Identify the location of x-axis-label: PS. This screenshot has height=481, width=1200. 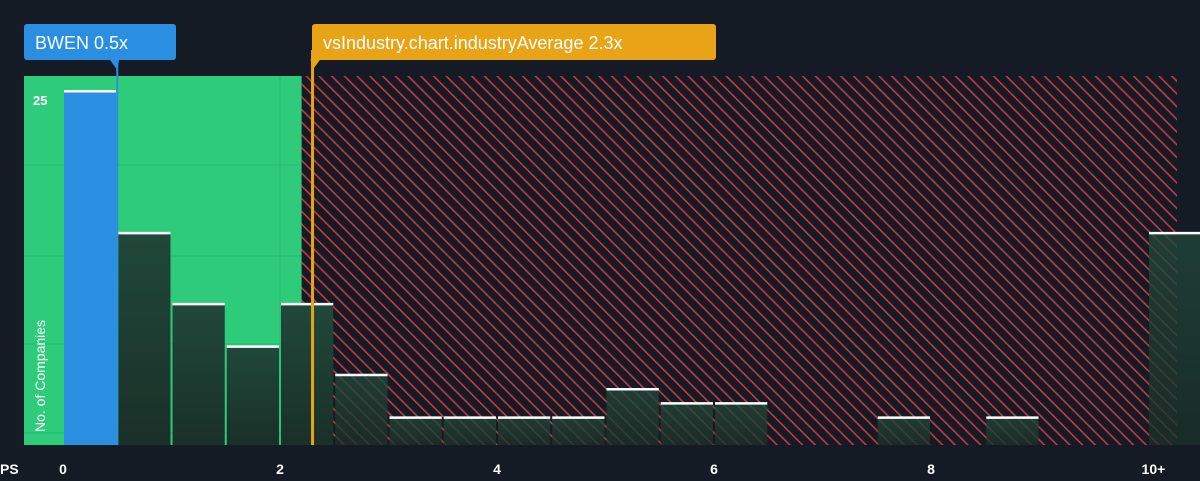
(9, 468).